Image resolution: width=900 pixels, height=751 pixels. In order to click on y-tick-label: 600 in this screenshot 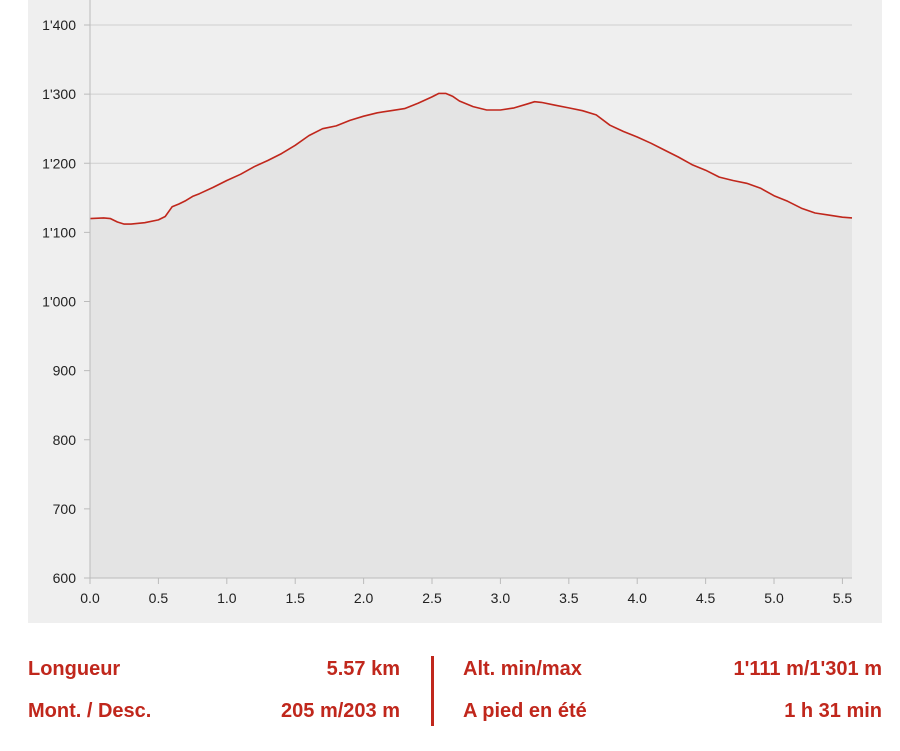, I will do `click(65, 578)`.